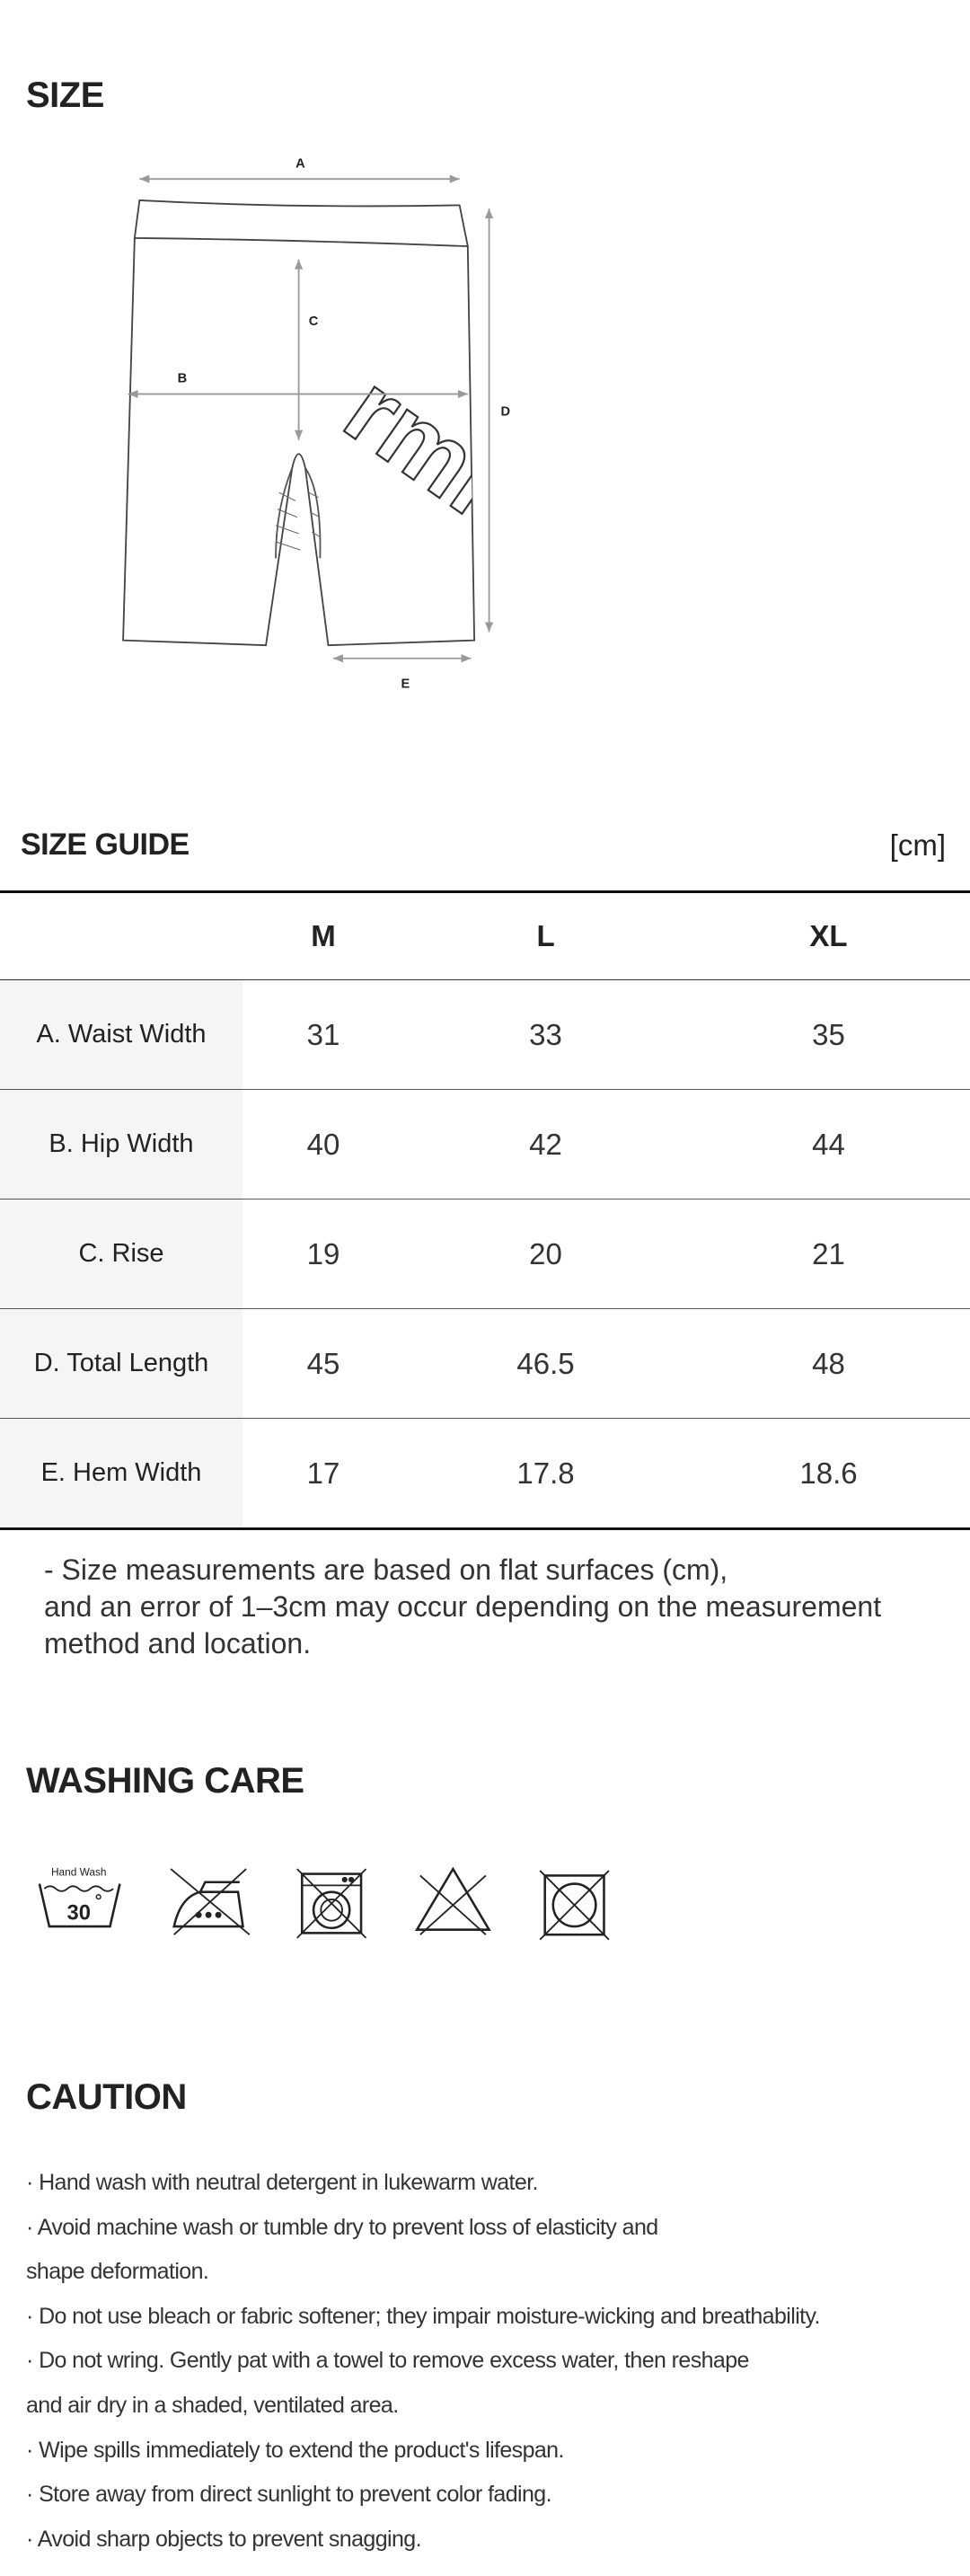 The width and height of the screenshot is (970, 2576). Describe the element at coordinates (405, 684) in the screenshot. I see `dim-label: E` at that location.